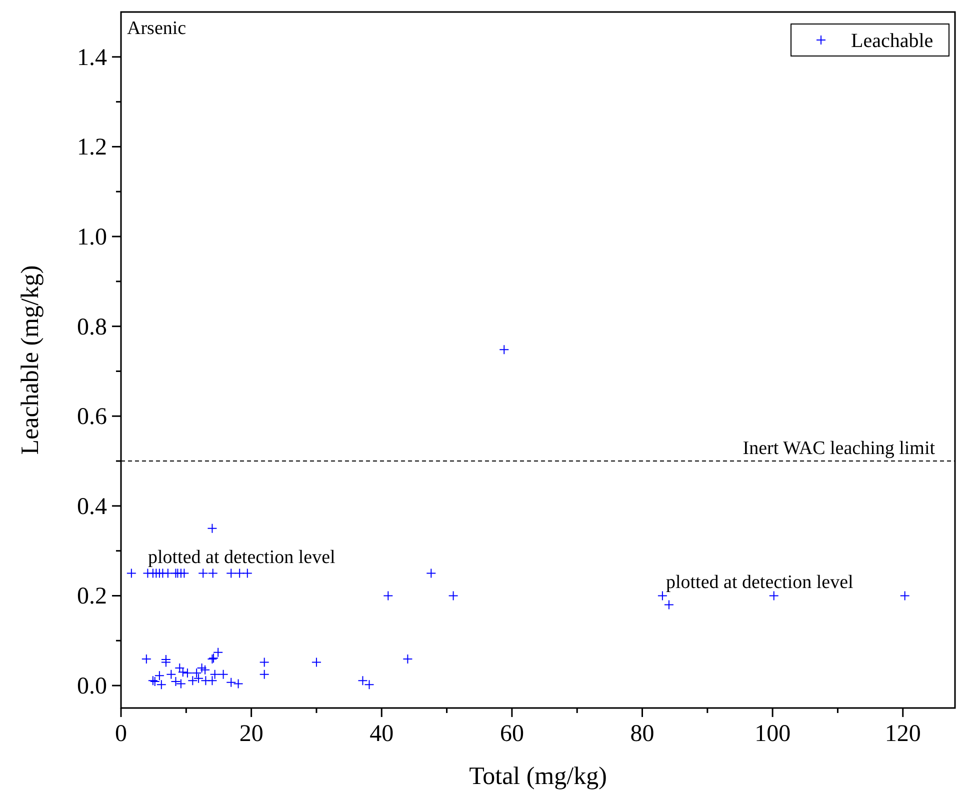 This screenshot has width=971, height=798. I want to click on x-tick-label: 40, so click(382, 734).